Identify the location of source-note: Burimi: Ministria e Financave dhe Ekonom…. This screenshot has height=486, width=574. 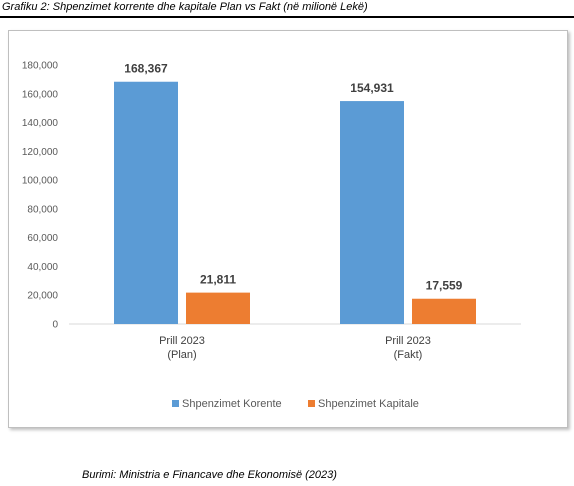
(209, 475).